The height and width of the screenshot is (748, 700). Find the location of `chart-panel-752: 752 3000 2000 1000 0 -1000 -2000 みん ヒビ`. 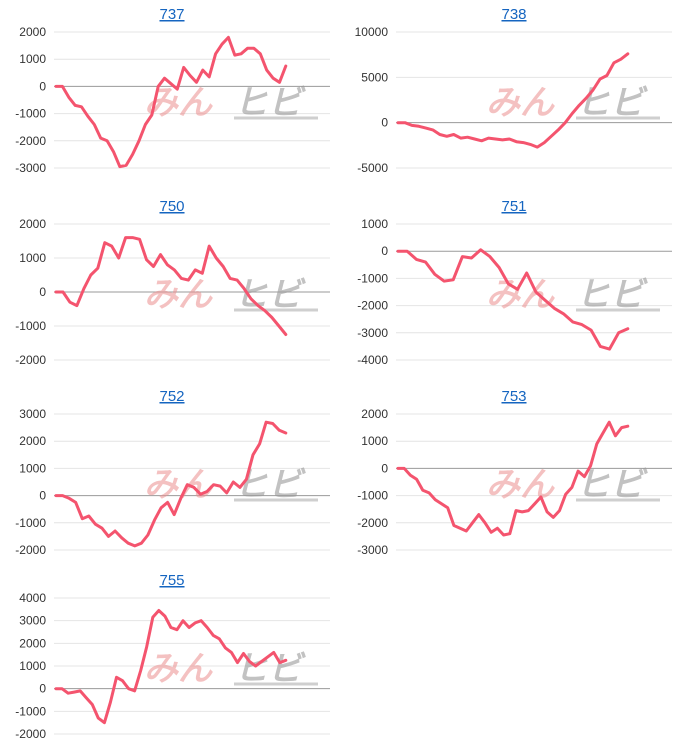

chart-panel-752: 752 3000 2000 1000 0 -1000 -2000 みん ヒビ is located at coordinates (171, 472).